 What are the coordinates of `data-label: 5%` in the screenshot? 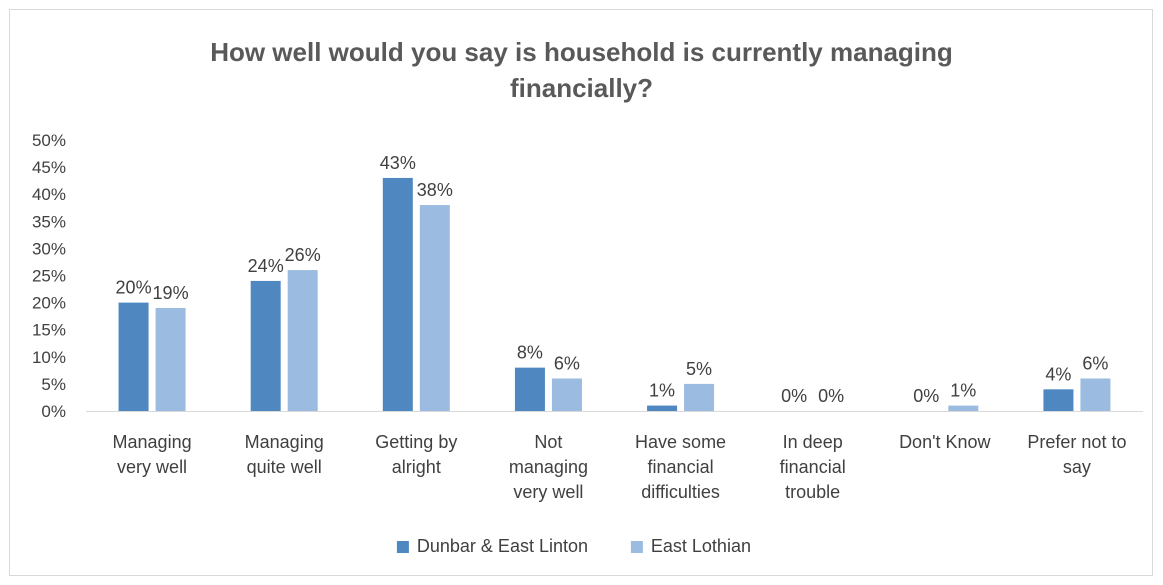 It's located at (699, 369).